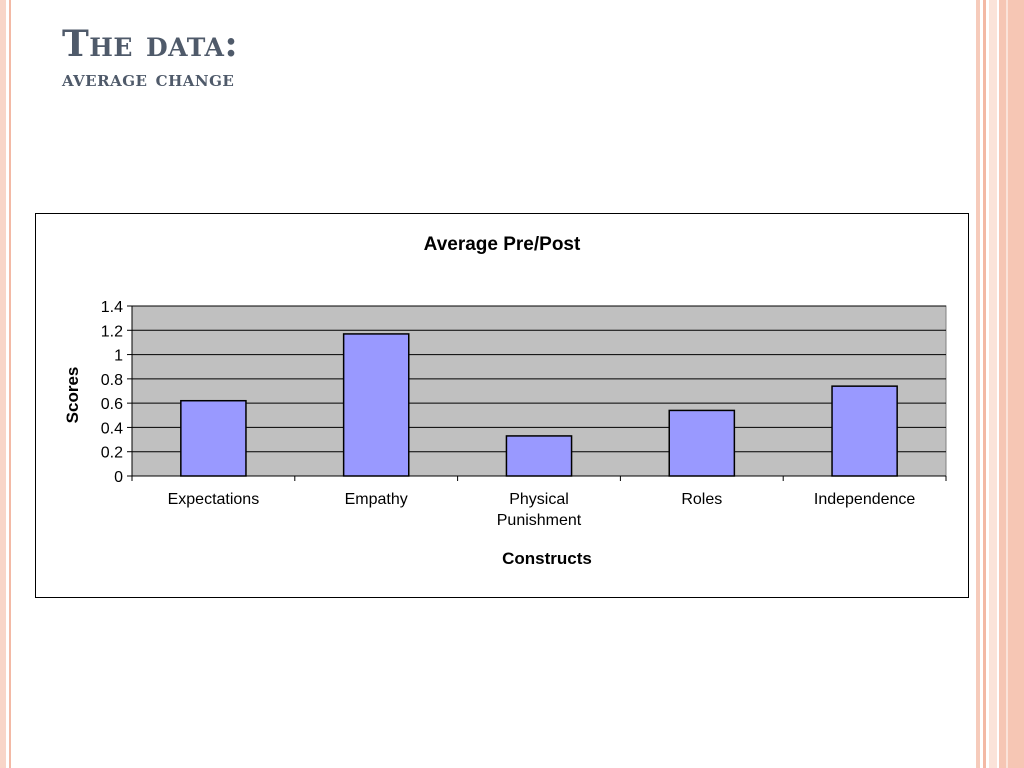  I want to click on x-tick-label-line: Independence, so click(865, 499).